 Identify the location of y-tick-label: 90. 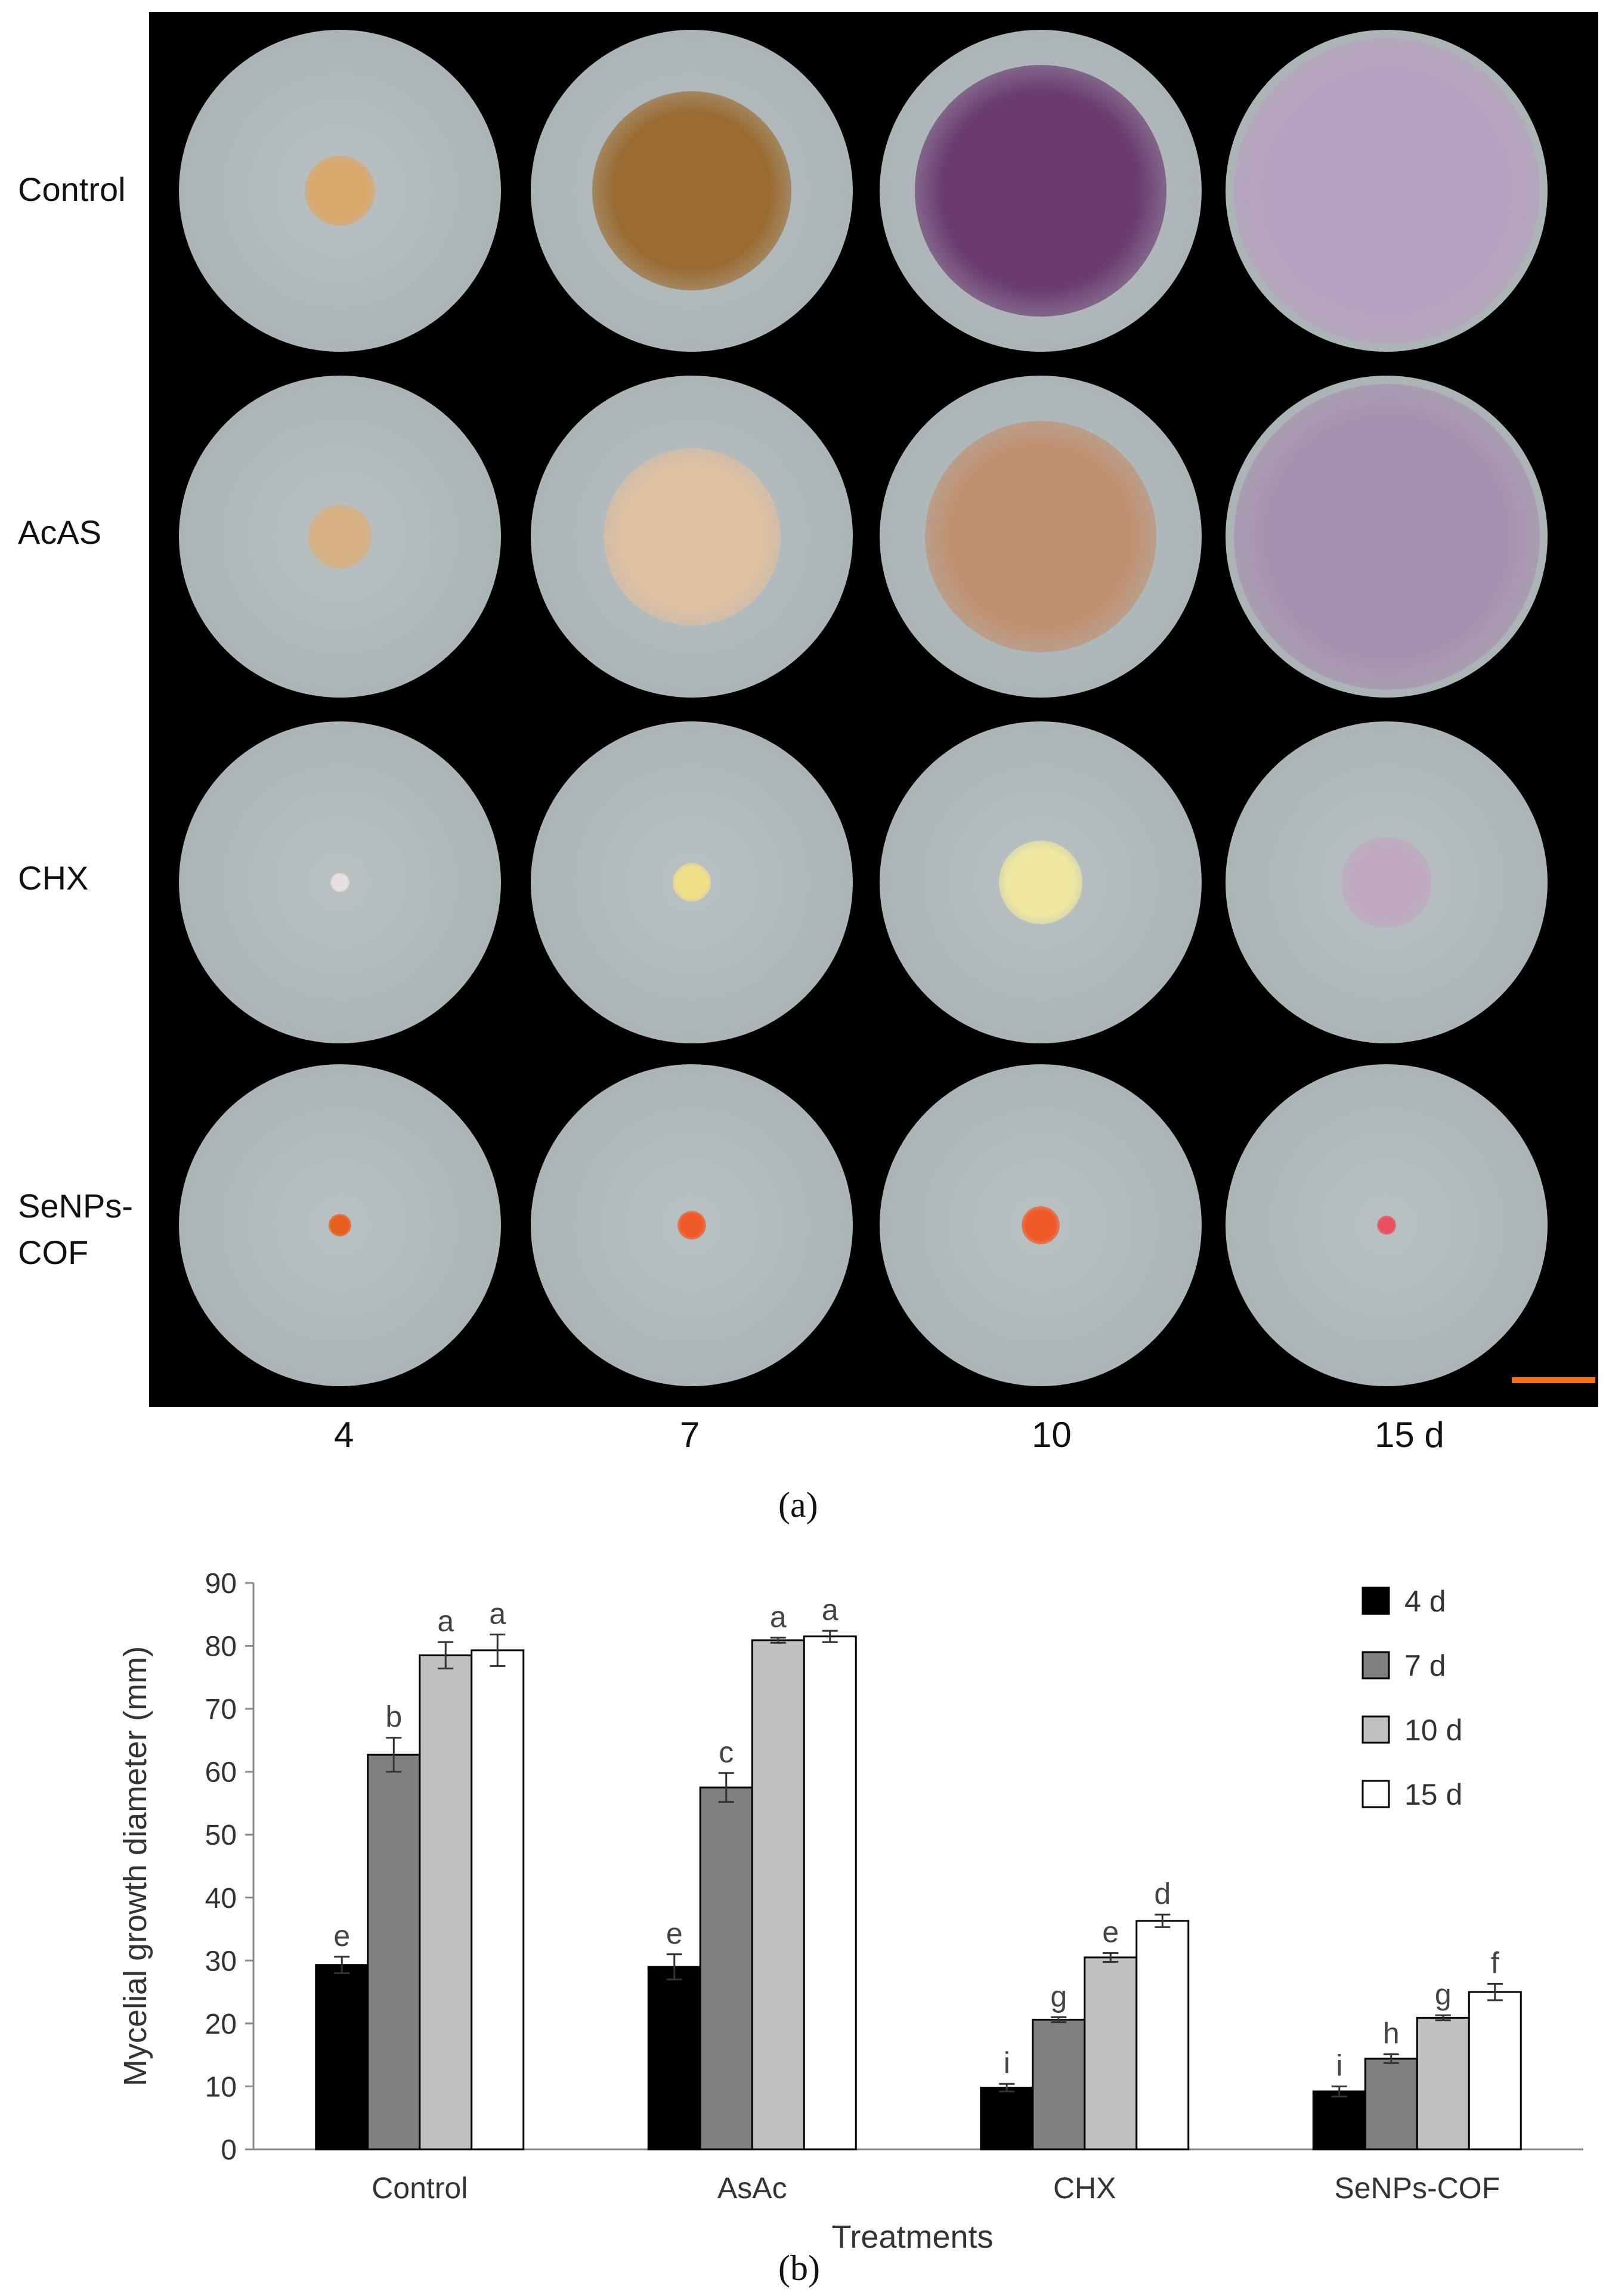
(221, 1584).